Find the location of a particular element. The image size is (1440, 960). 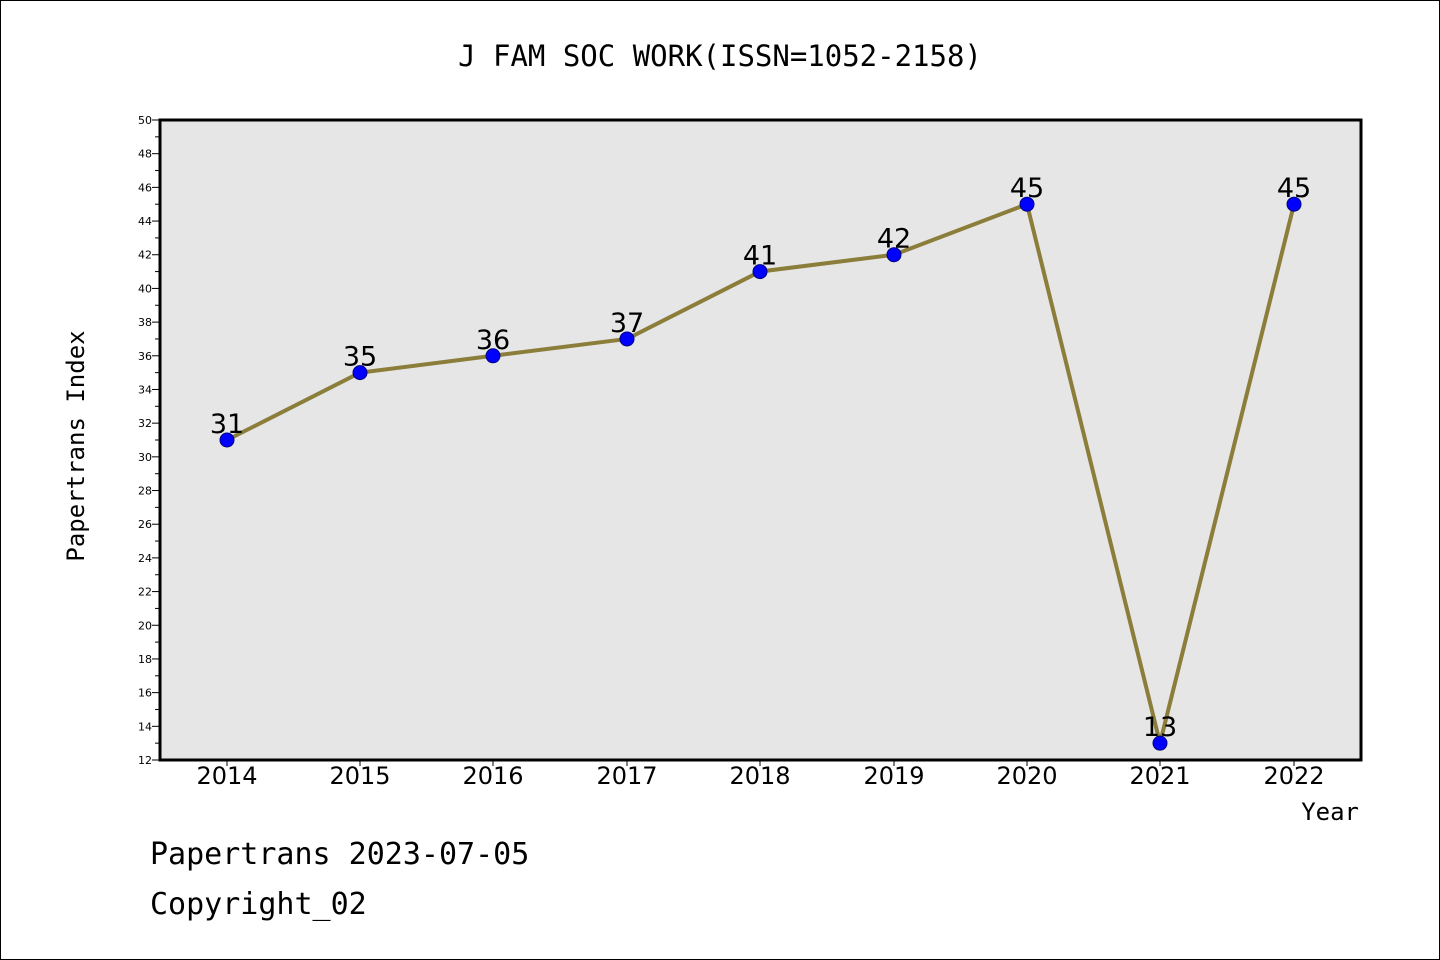

y-tick-label: 40 is located at coordinates (145, 288).